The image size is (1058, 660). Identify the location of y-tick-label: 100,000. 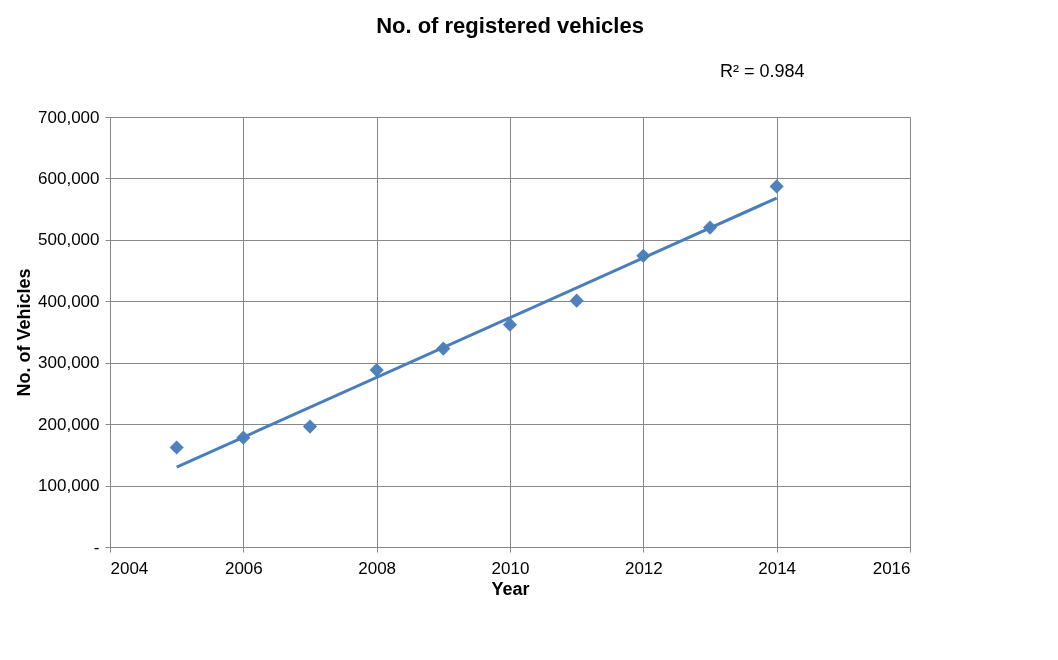
(69, 486).